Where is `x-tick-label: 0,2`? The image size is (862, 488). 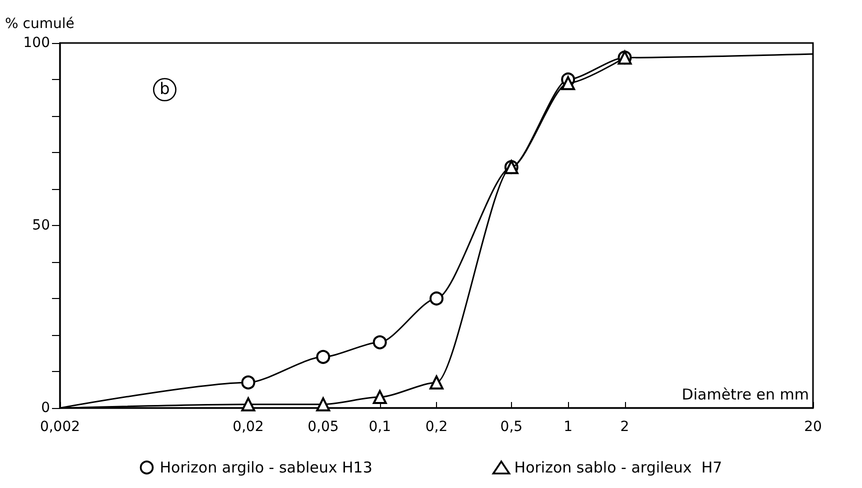 x-tick-label: 0,2 is located at coordinates (436, 427).